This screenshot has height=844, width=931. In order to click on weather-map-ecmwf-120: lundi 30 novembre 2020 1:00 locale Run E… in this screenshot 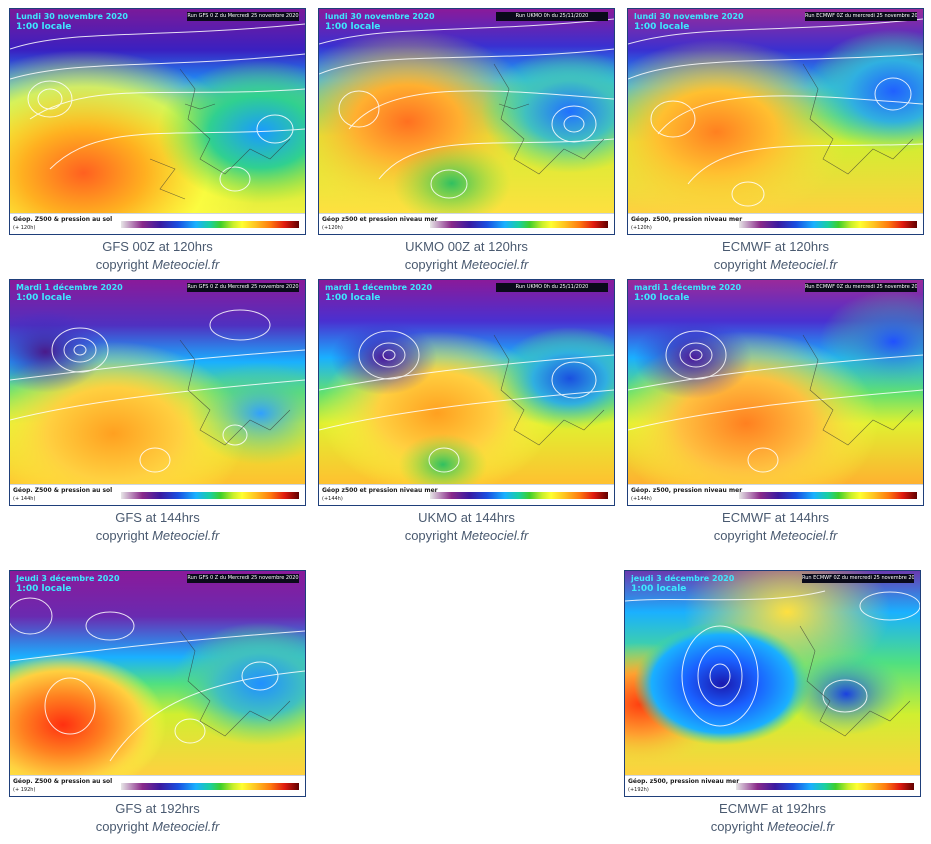, I will do `click(775, 121)`.